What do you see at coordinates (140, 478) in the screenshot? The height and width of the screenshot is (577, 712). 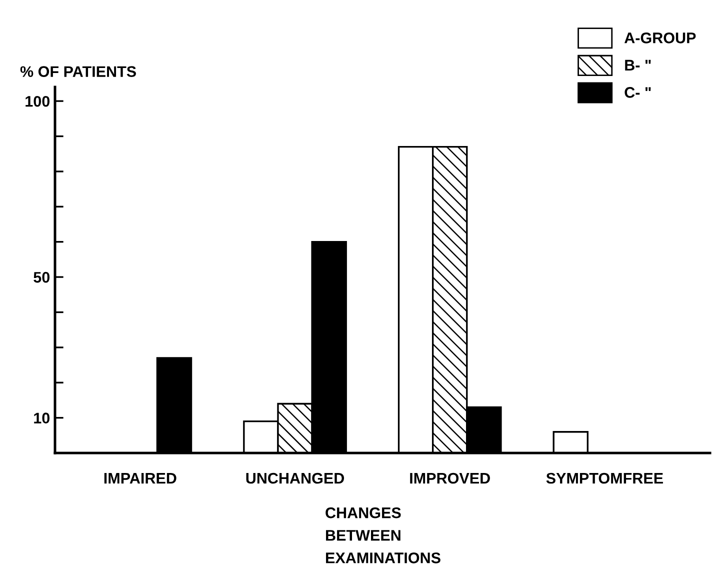 I see `x-tick-label: IMPAIRED` at bounding box center [140, 478].